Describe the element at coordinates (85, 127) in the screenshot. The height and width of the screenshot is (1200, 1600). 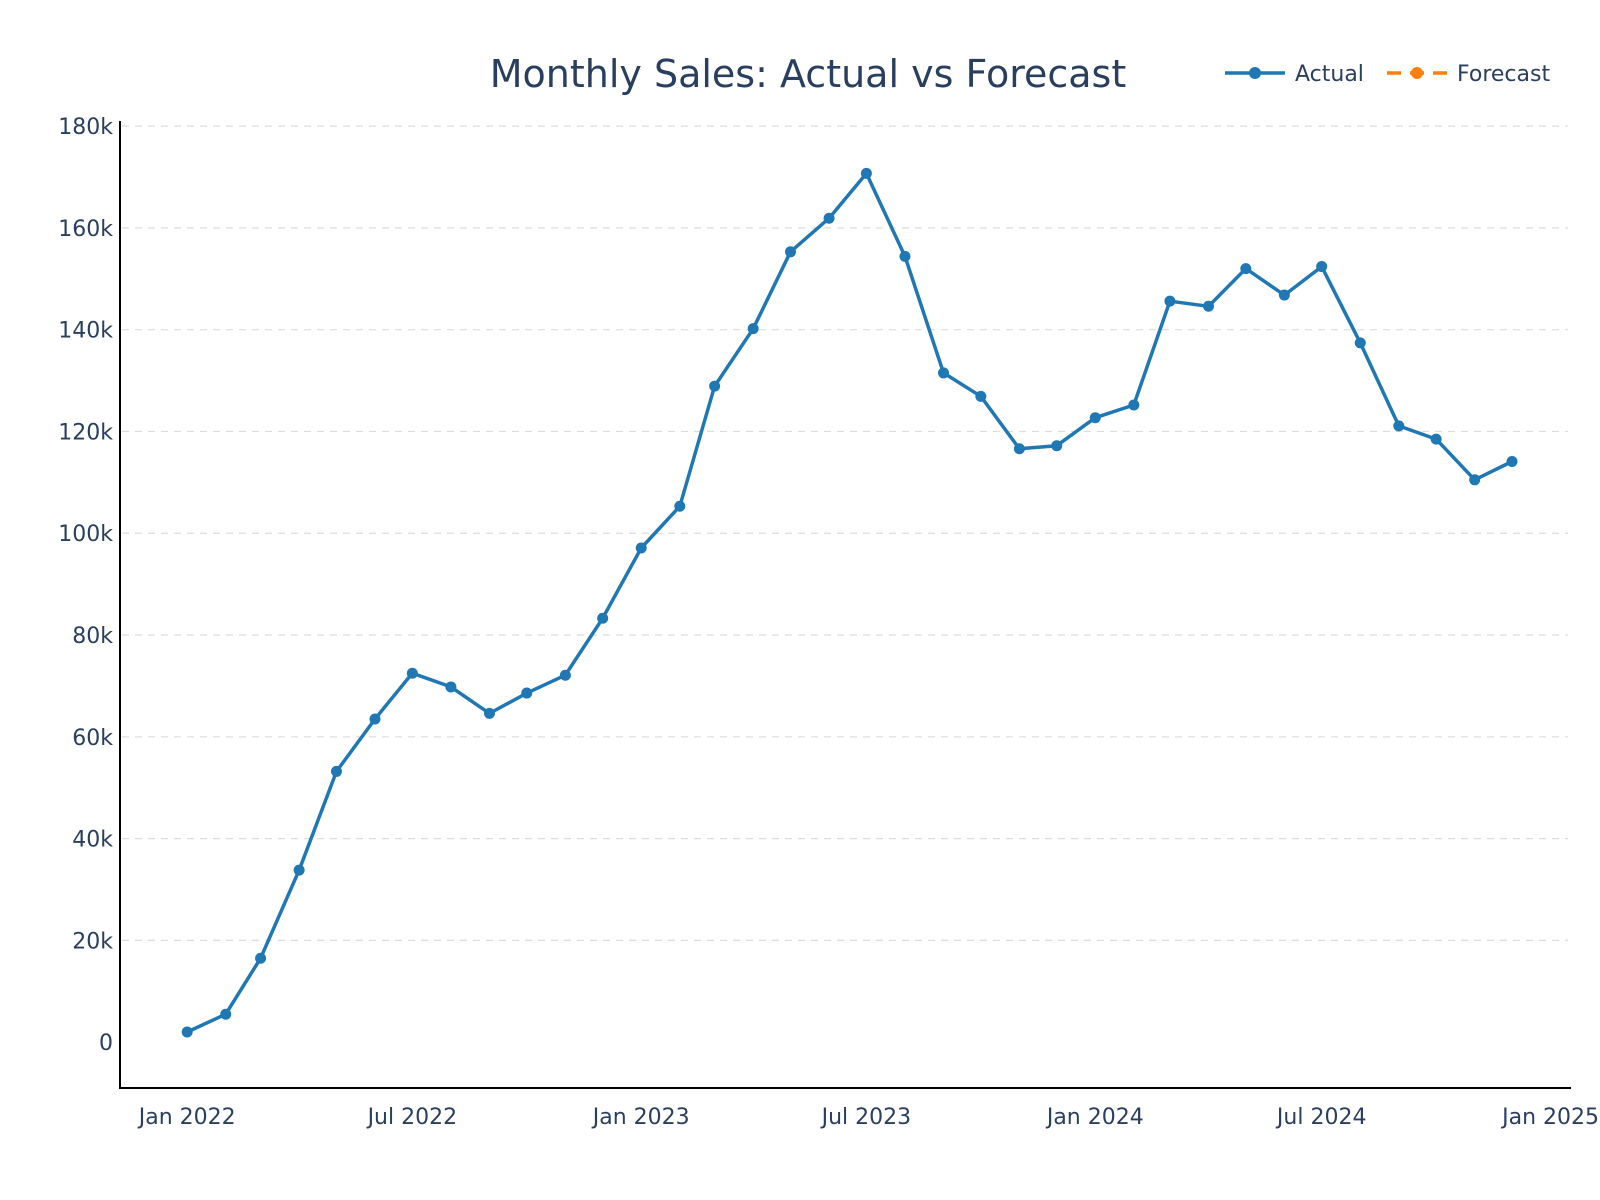
I see `y-tick-label: 180k` at that location.